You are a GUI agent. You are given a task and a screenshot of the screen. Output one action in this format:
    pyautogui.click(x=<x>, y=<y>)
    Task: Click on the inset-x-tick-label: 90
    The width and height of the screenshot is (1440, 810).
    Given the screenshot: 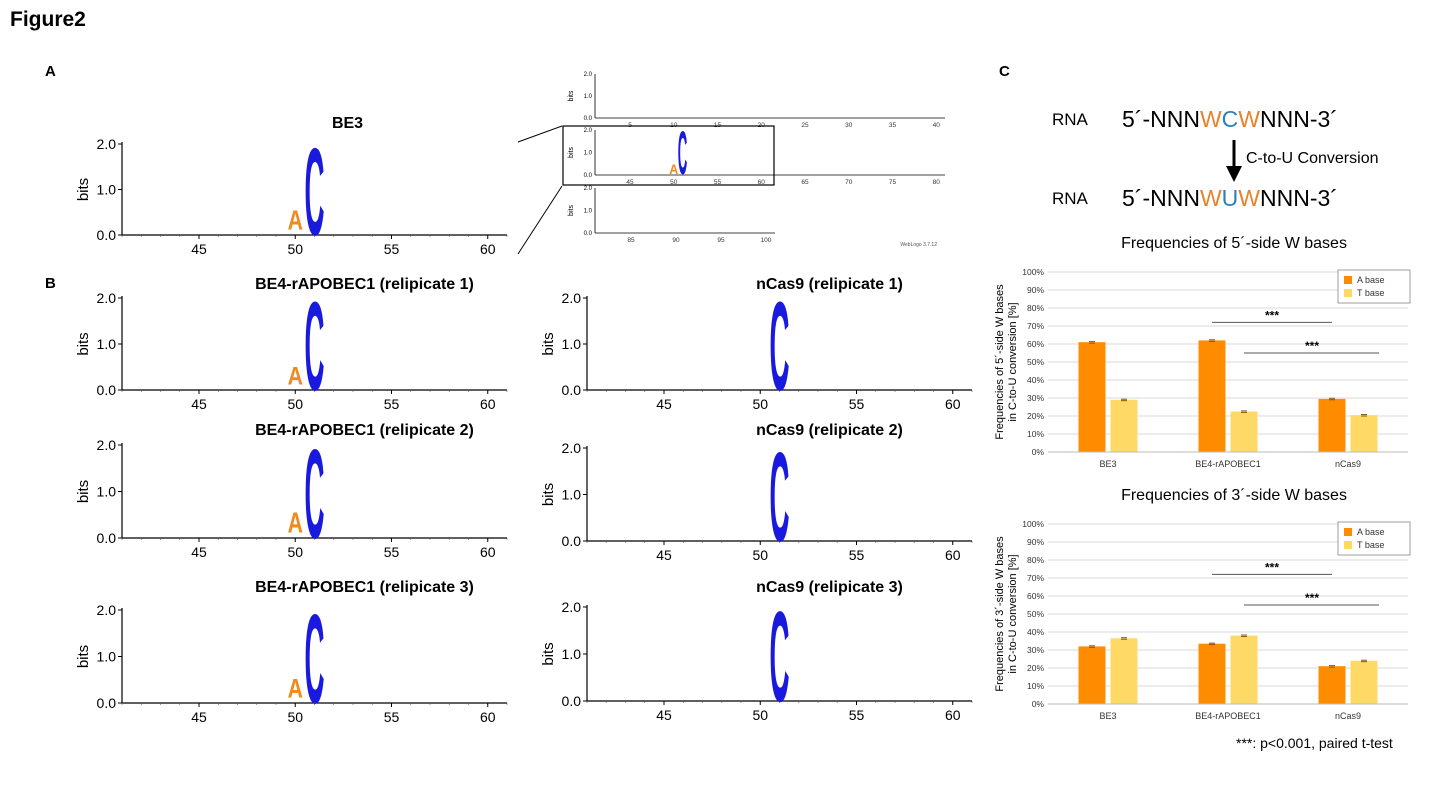 What is the action you would take?
    pyautogui.click(x=676, y=240)
    